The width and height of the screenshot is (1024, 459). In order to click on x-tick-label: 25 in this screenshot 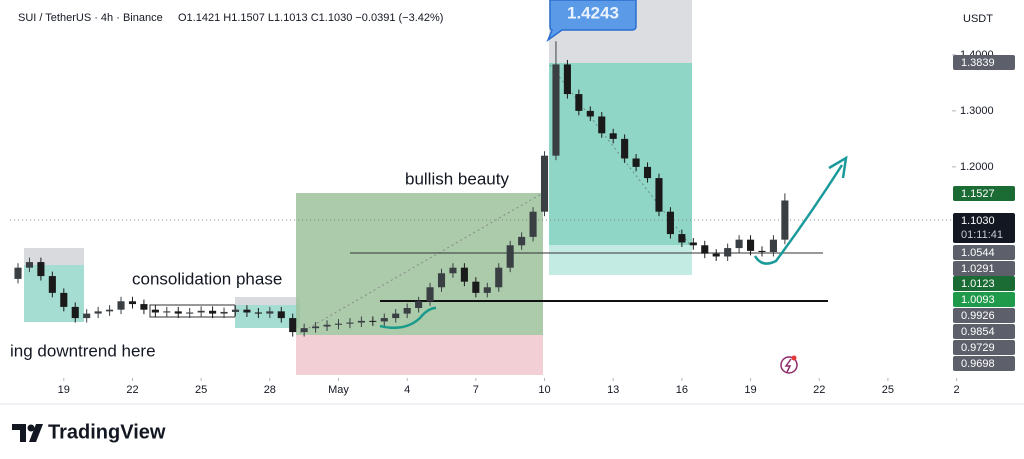, I will do `click(201, 390)`.